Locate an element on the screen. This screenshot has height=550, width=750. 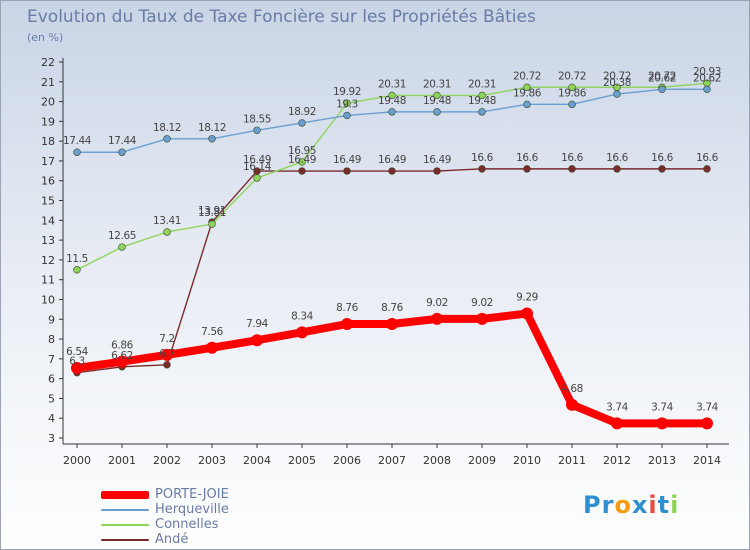
data-label-herqueville: 19.3 is located at coordinates (347, 104).